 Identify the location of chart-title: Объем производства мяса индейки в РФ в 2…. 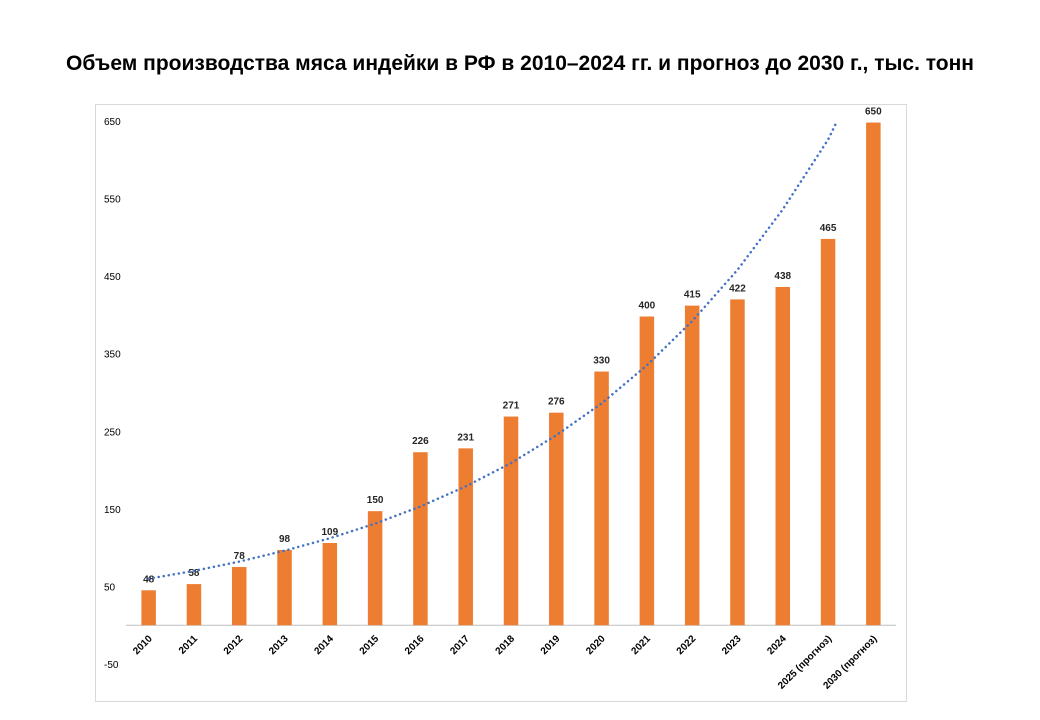
(520, 63).